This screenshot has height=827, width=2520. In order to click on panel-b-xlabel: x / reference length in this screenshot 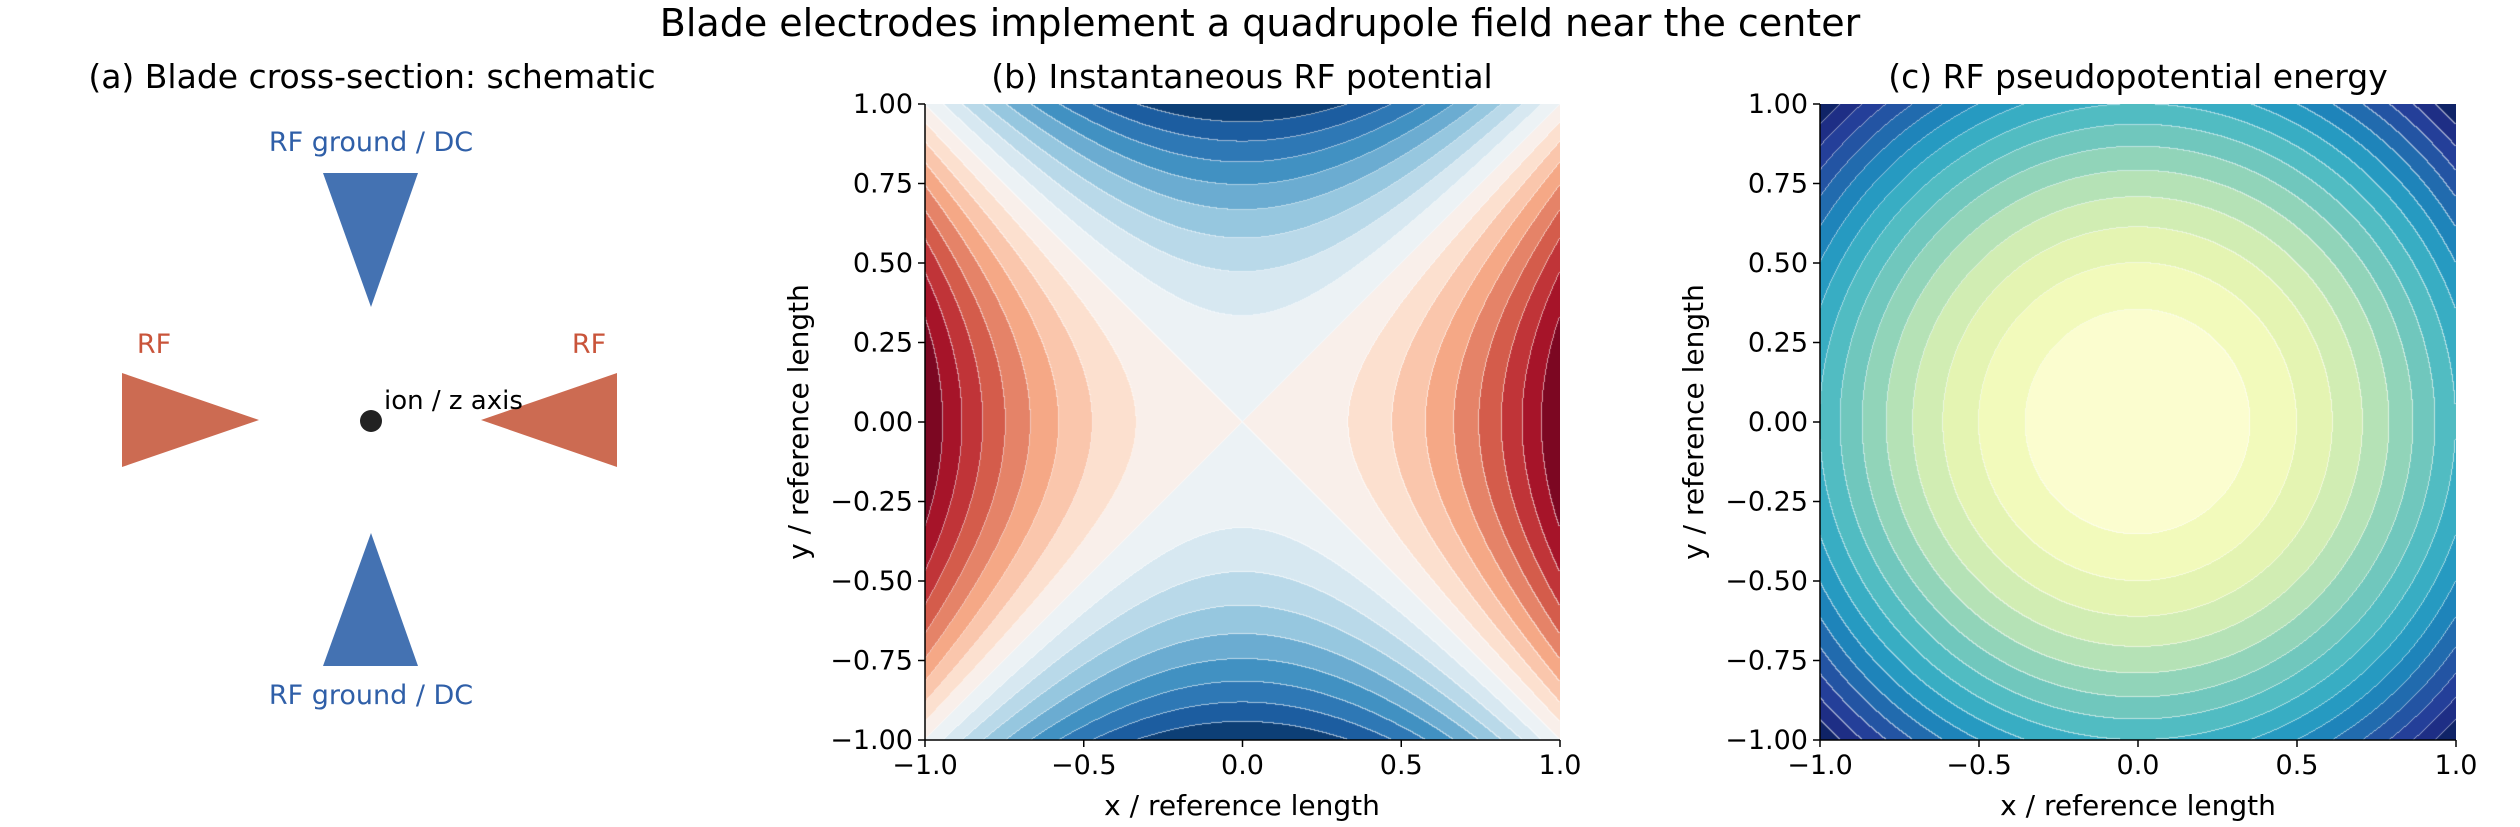, I will do `click(1242, 805)`.